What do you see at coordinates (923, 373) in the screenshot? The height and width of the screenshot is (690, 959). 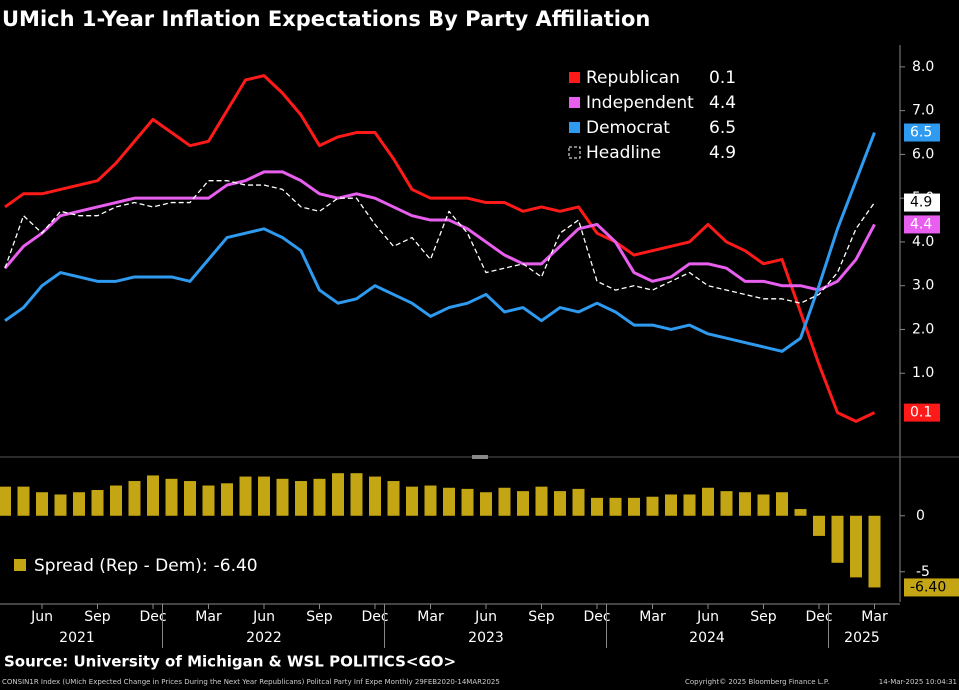 I see `y-tick-label: 1.0` at bounding box center [923, 373].